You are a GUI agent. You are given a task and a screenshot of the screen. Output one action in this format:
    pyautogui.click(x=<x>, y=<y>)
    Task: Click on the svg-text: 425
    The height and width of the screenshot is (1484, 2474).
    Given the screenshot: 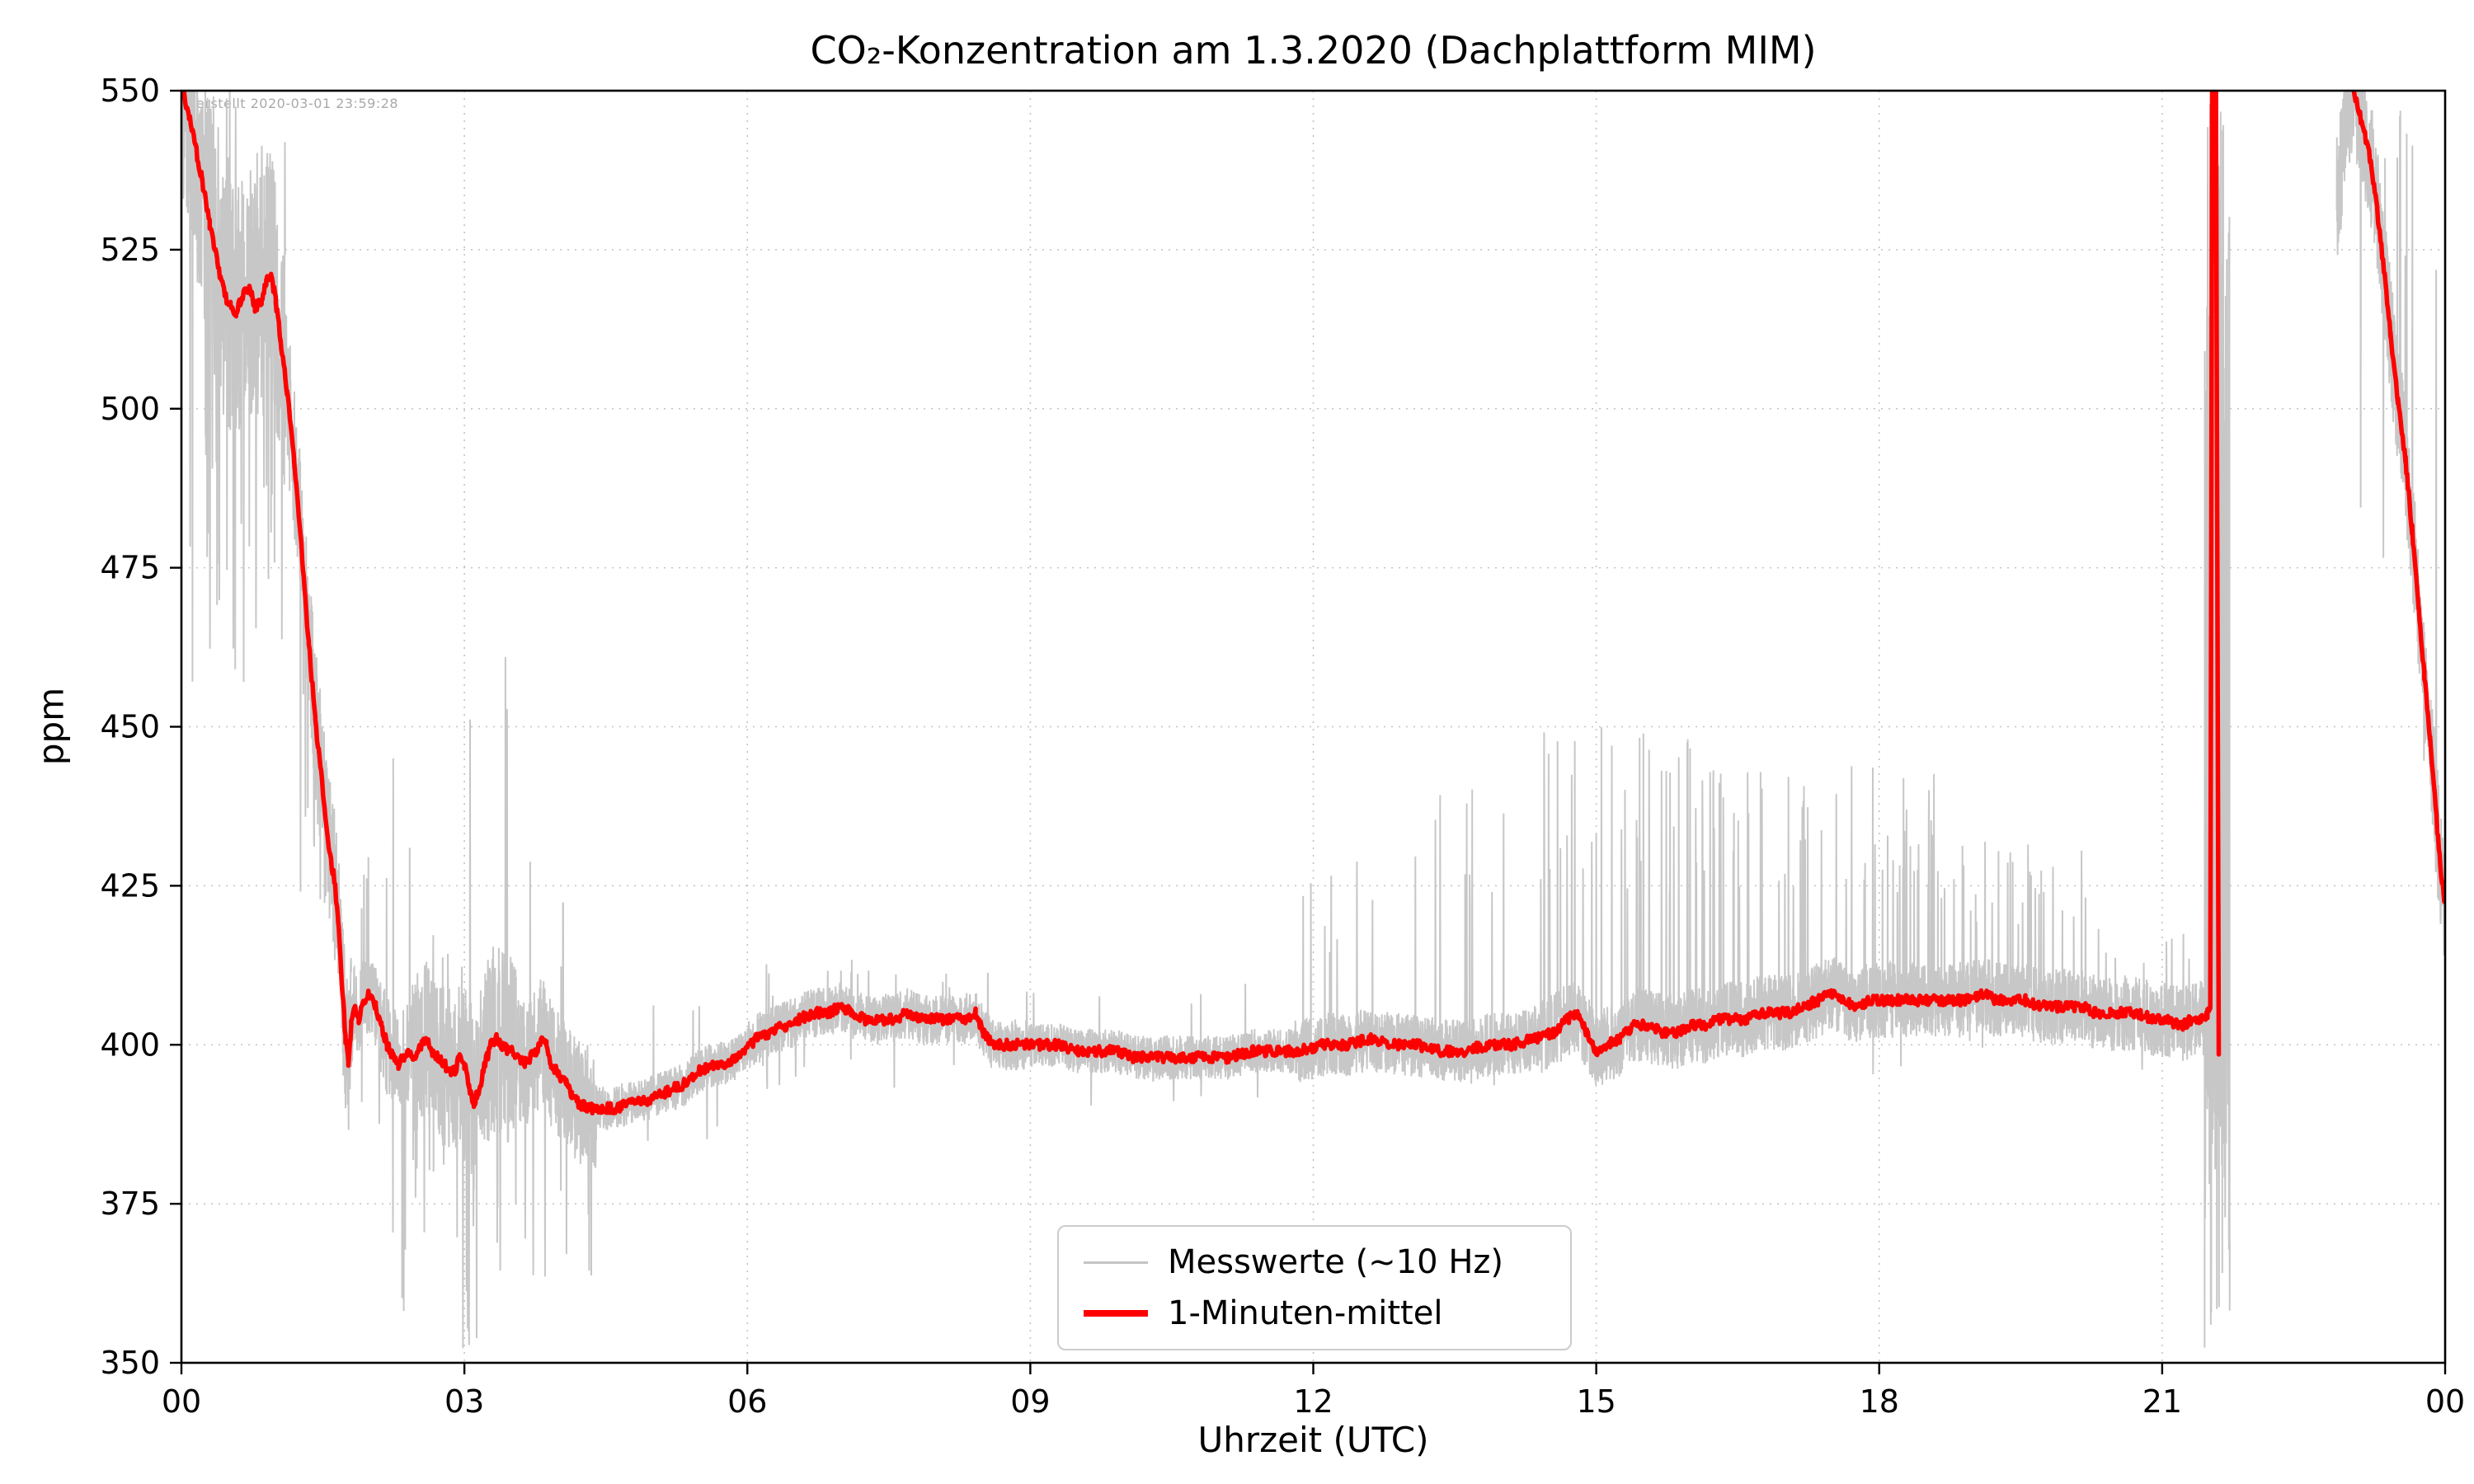 What is the action you would take?
    pyautogui.click(x=130, y=886)
    